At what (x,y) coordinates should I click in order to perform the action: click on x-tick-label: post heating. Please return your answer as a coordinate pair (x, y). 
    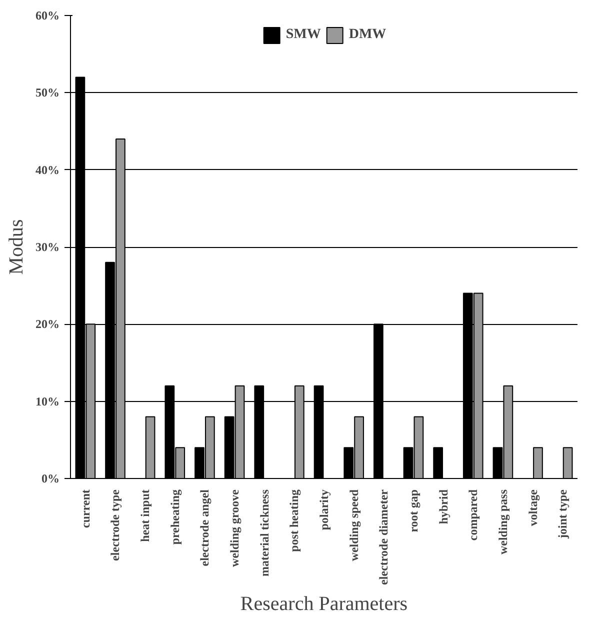
    Looking at the image, I should click on (294, 521).